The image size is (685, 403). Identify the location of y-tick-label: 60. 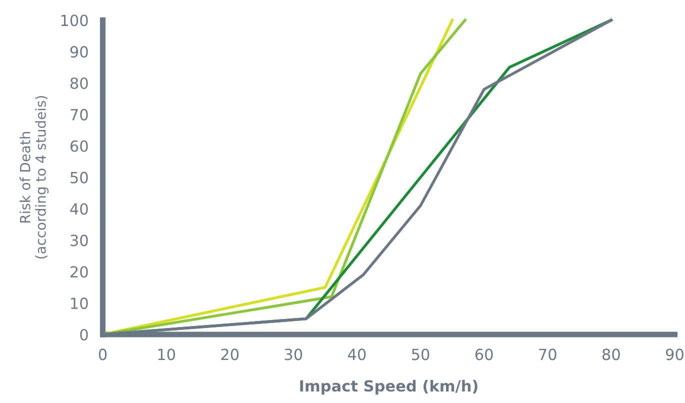
(79, 146).